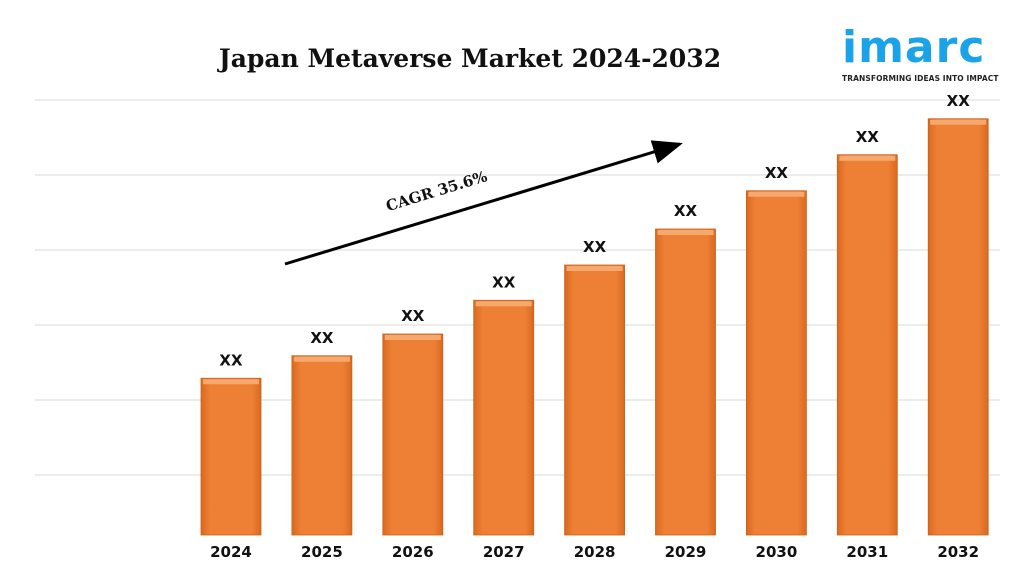  I want to click on x-tick-label: 2030, so click(777, 552).